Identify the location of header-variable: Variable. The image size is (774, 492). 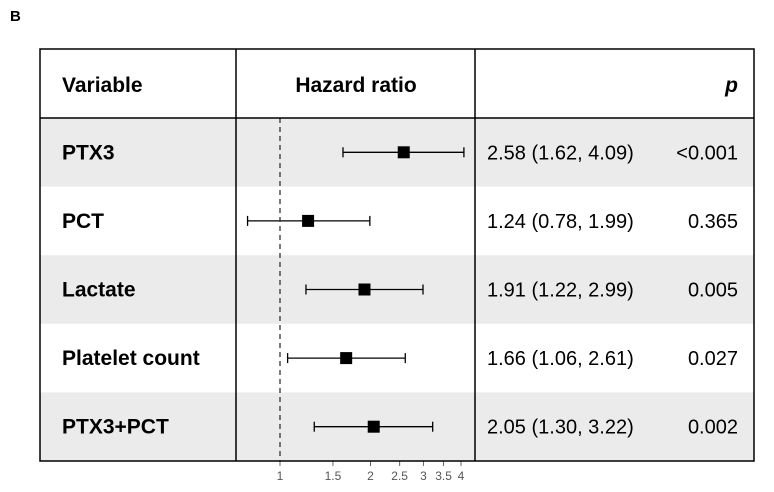
(102, 85).